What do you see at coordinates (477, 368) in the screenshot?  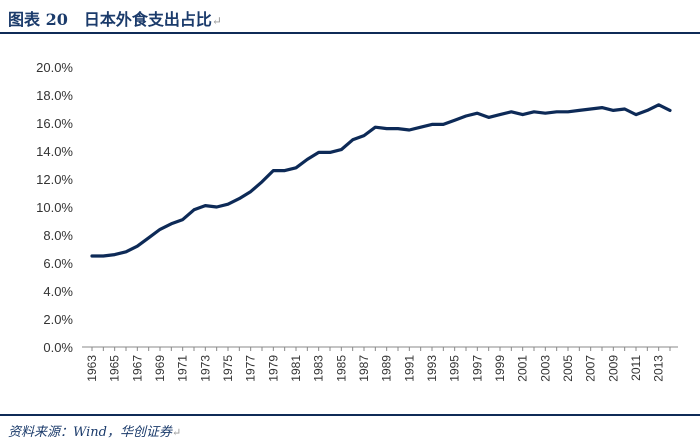 I see `x-tick-label: 1997` at bounding box center [477, 368].